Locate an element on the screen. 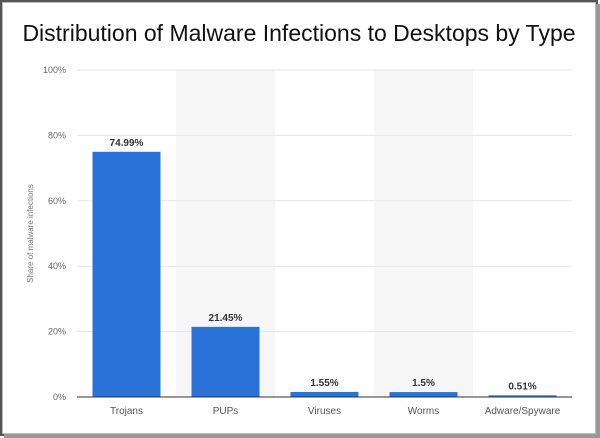  bar-worms is located at coordinates (423, 394).